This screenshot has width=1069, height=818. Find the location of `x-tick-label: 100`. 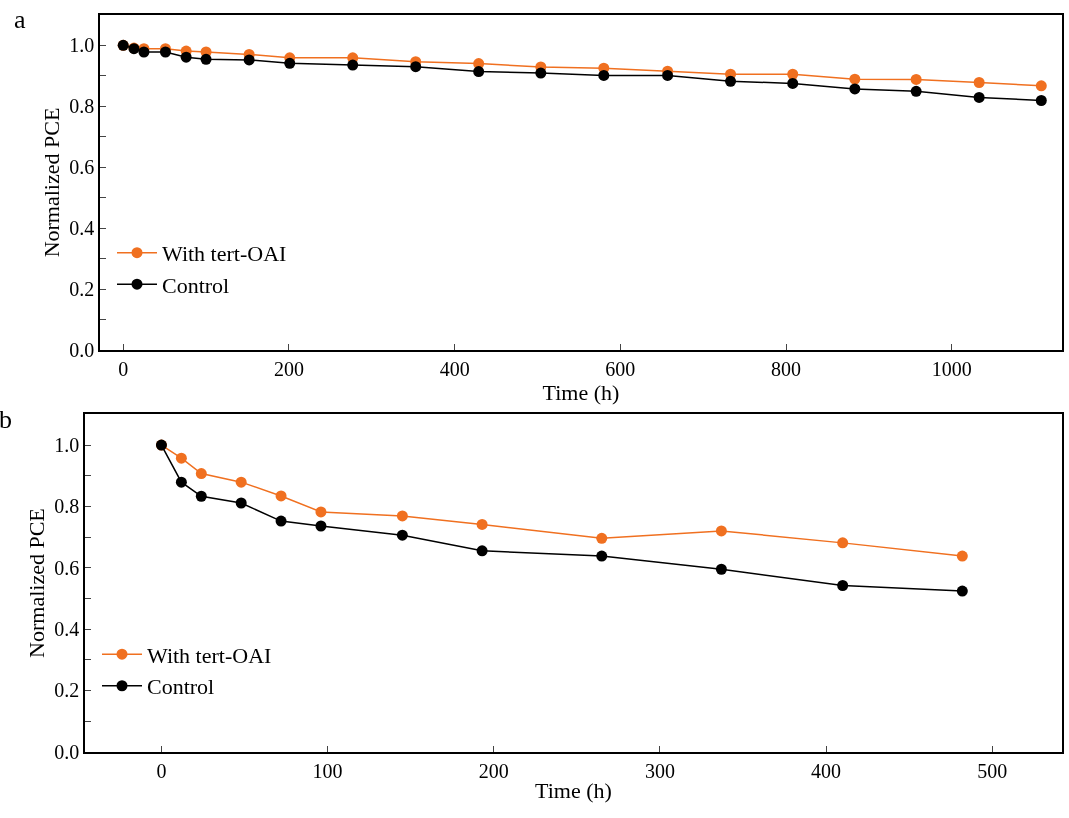

x-tick-label: 100 is located at coordinates (327, 770).